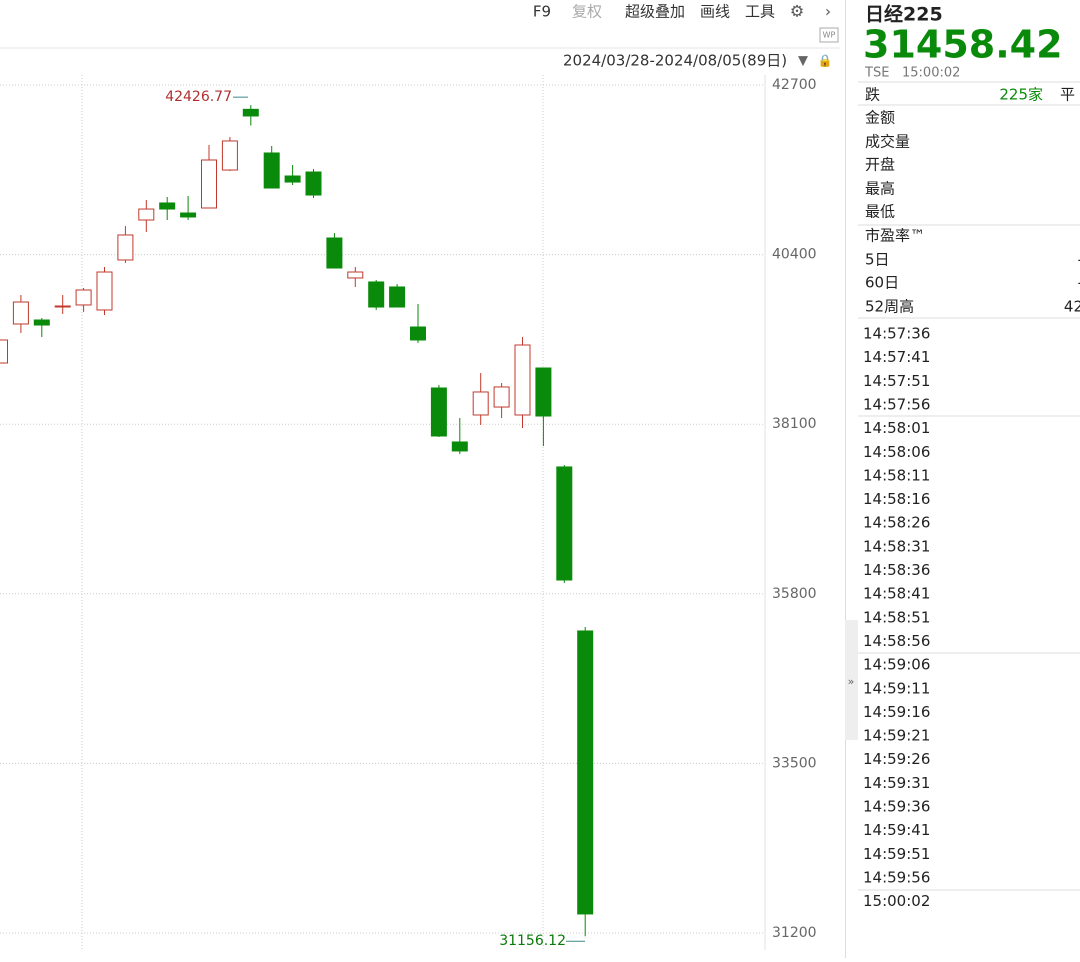 The image size is (1080, 962). What do you see at coordinates (794, 424) in the screenshot?
I see `y-tick-label: 38100` at bounding box center [794, 424].